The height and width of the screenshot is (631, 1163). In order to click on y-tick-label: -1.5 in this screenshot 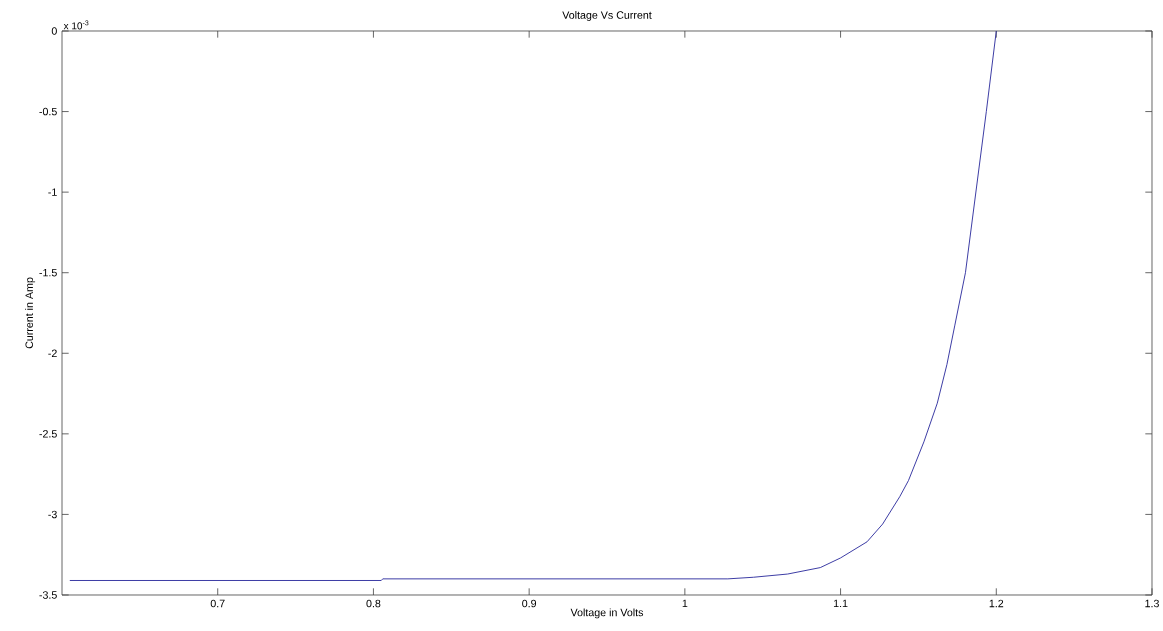, I will do `click(48, 272)`.